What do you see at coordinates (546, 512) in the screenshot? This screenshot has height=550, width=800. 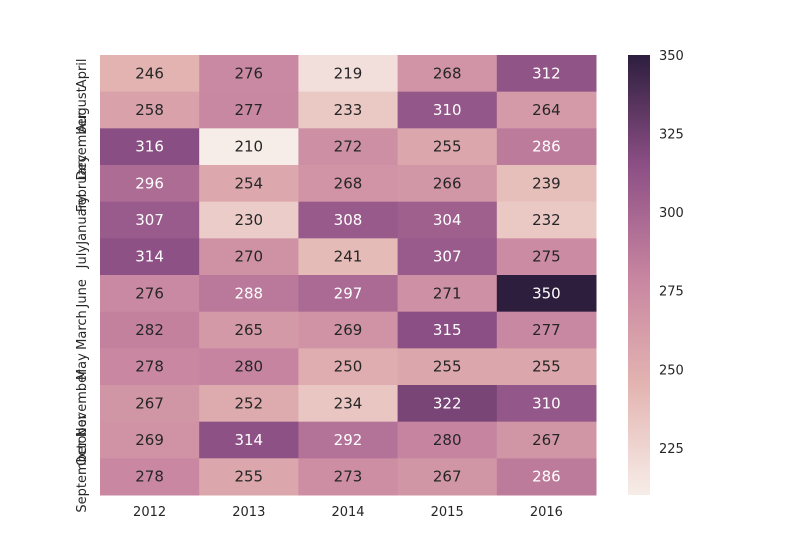 I see `x-tick-label: 2016` at bounding box center [546, 512].